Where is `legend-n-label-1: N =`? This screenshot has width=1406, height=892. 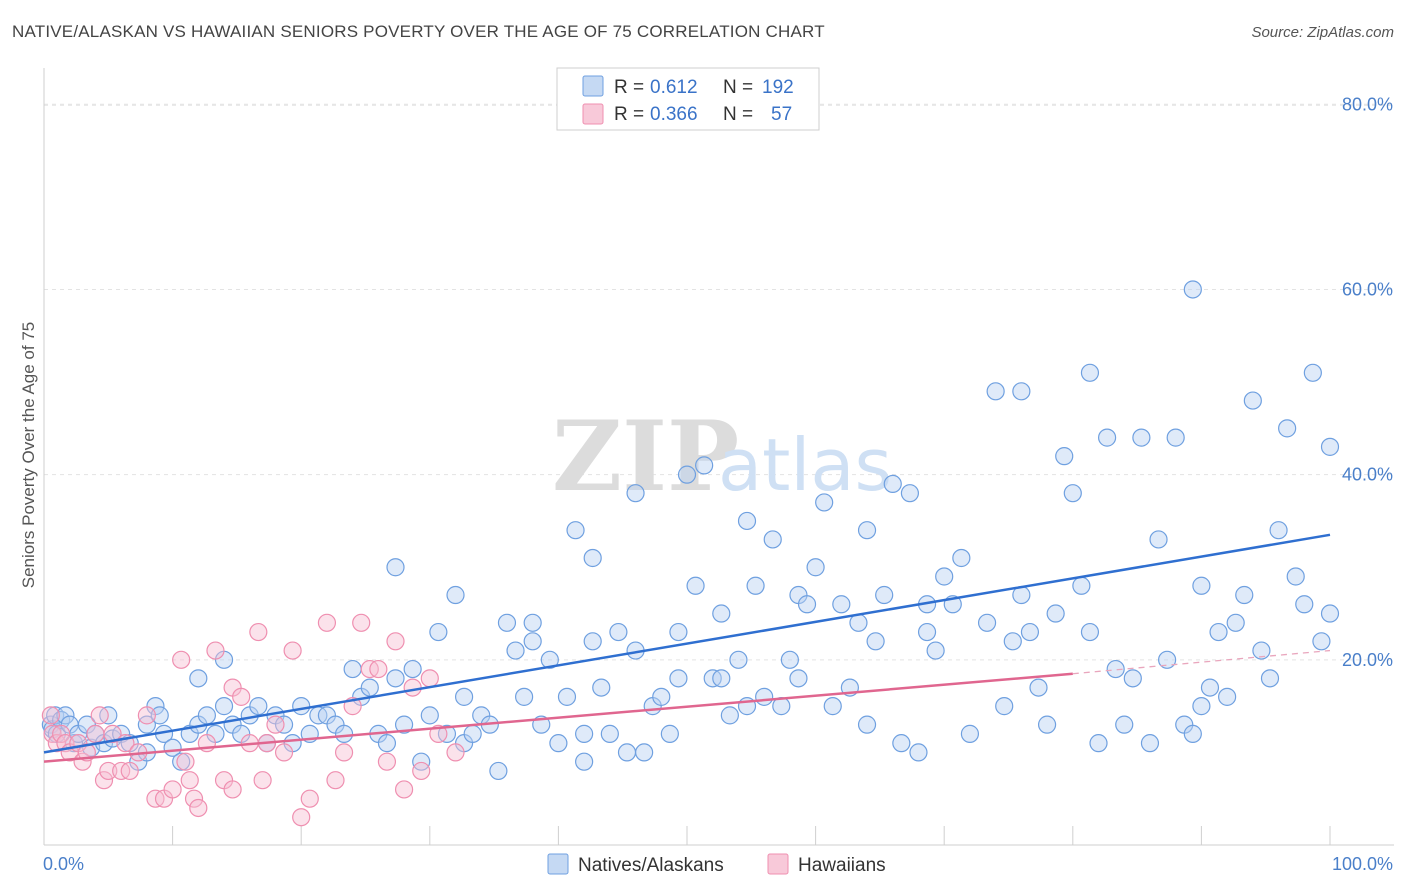 legend-n-label-1: N = is located at coordinates (738, 87).